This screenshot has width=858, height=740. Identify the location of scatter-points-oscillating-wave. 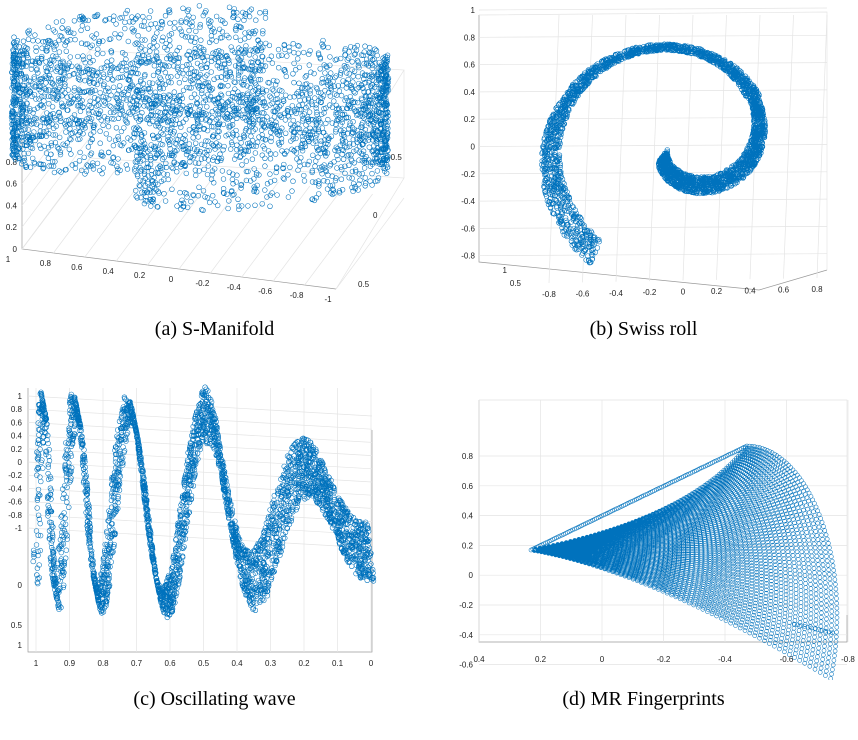
(203, 502).